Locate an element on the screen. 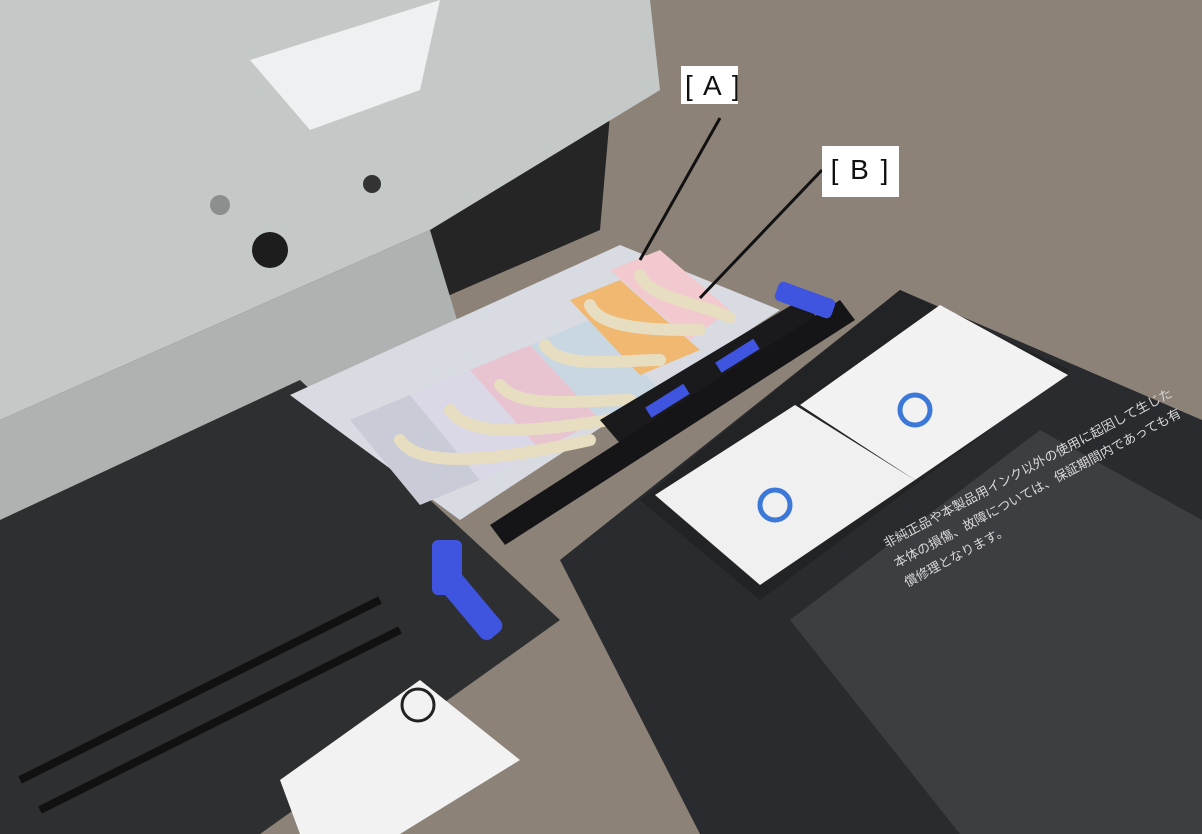  tube-holder is located at coordinates (715, 377).